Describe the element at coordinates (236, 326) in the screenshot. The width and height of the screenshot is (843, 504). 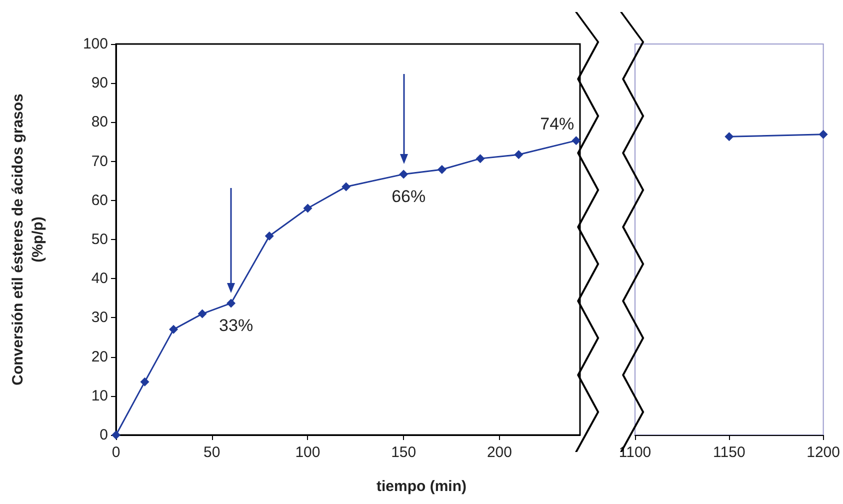
I see `annotation: 33%` at that location.